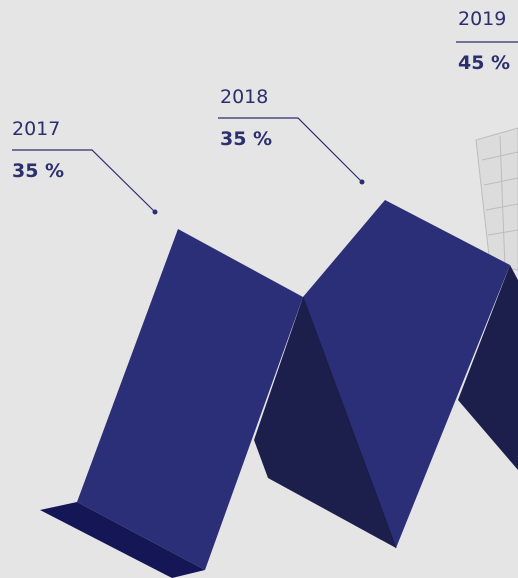 The image size is (518, 578). What do you see at coordinates (244, 97) in the screenshot?
I see `year-label: 2018` at bounding box center [244, 97].